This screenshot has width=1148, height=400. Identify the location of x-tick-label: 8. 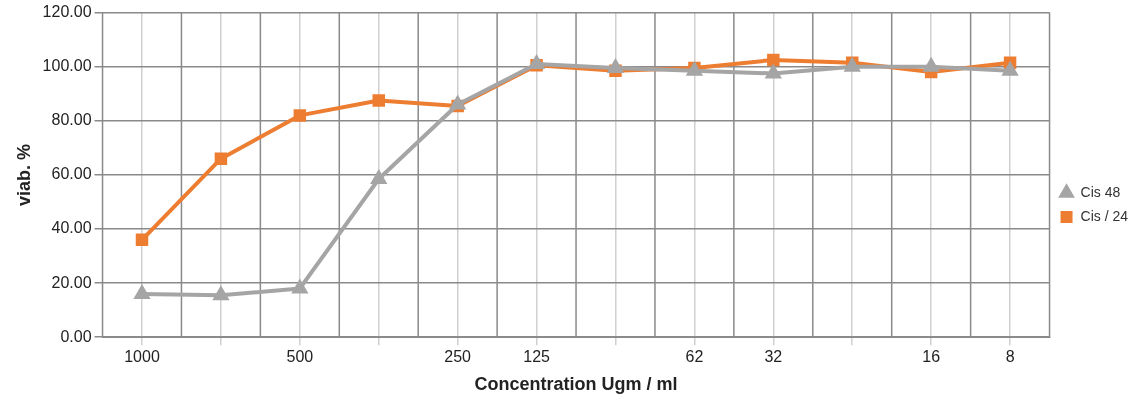
(1010, 357).